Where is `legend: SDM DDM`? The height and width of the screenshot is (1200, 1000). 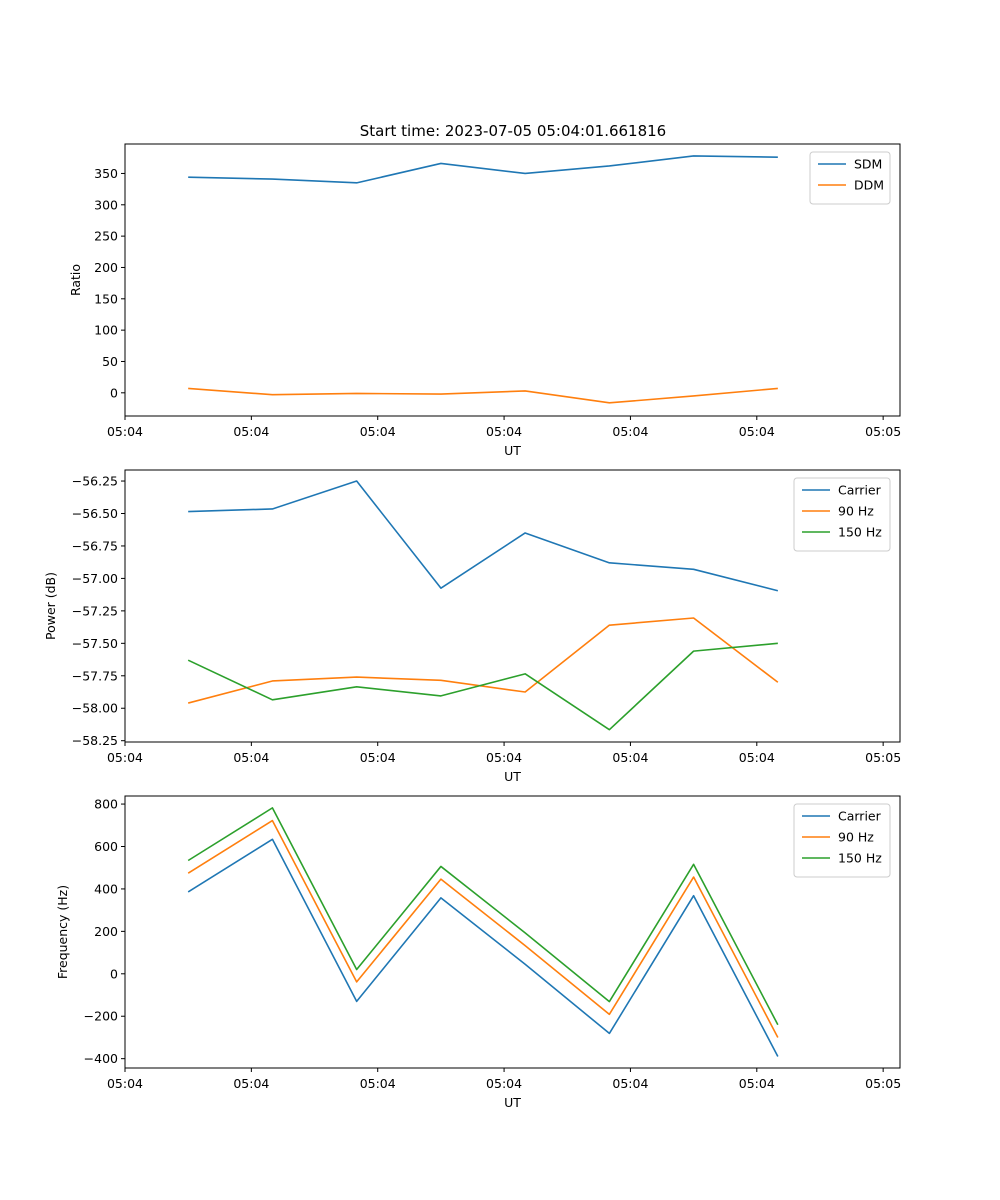 legend: SDM DDM is located at coordinates (850, 178).